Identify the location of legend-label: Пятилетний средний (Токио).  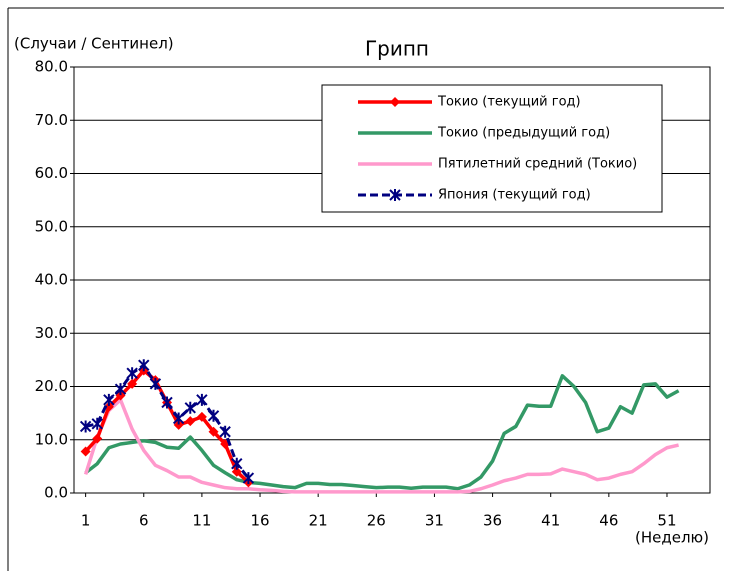
(537, 164).